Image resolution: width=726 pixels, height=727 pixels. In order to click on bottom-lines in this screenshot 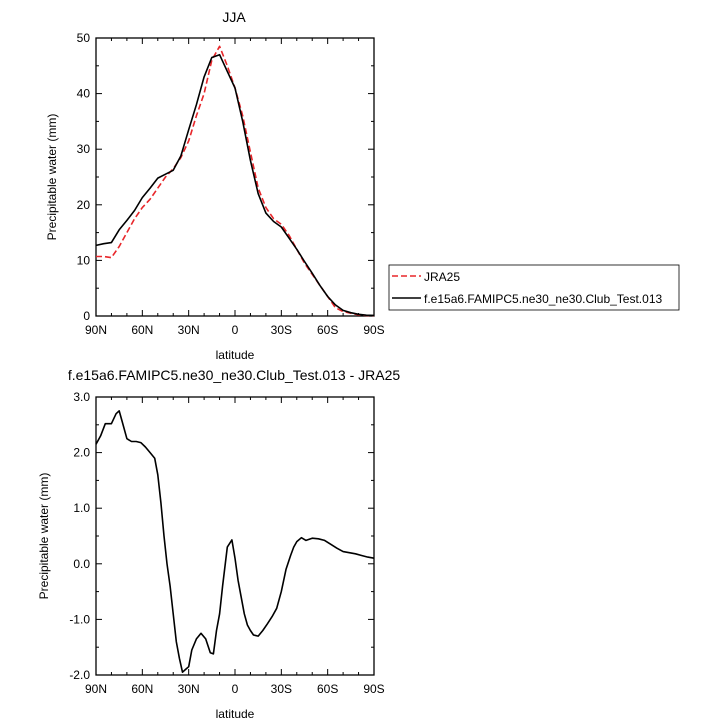, I will do `click(235, 542)`.